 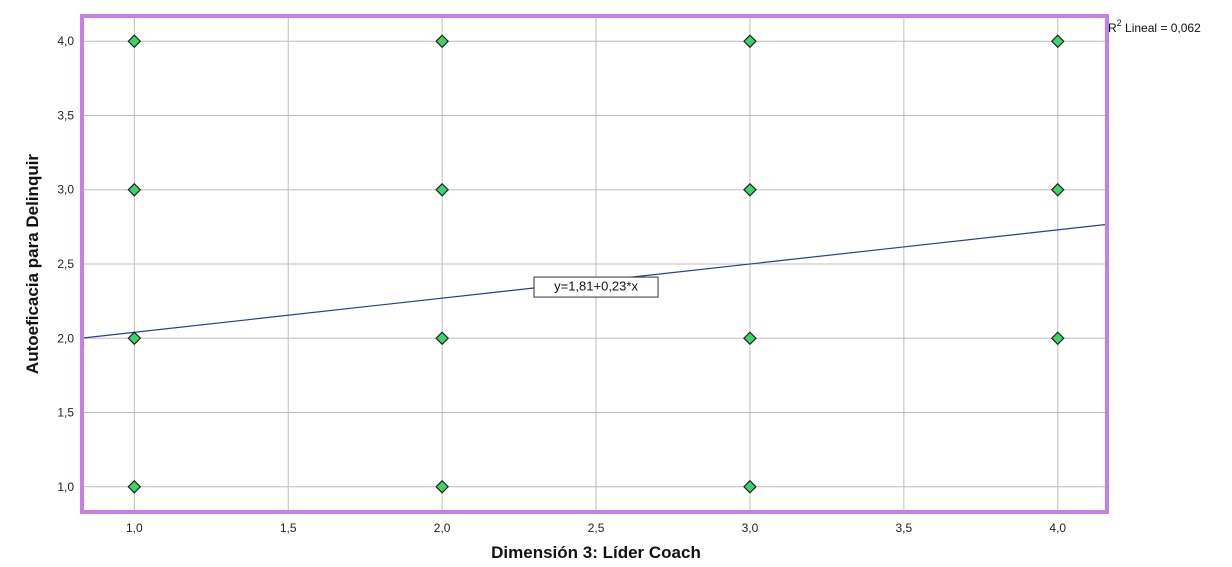 I want to click on y-tick-label: 2,5, so click(x=65, y=264).